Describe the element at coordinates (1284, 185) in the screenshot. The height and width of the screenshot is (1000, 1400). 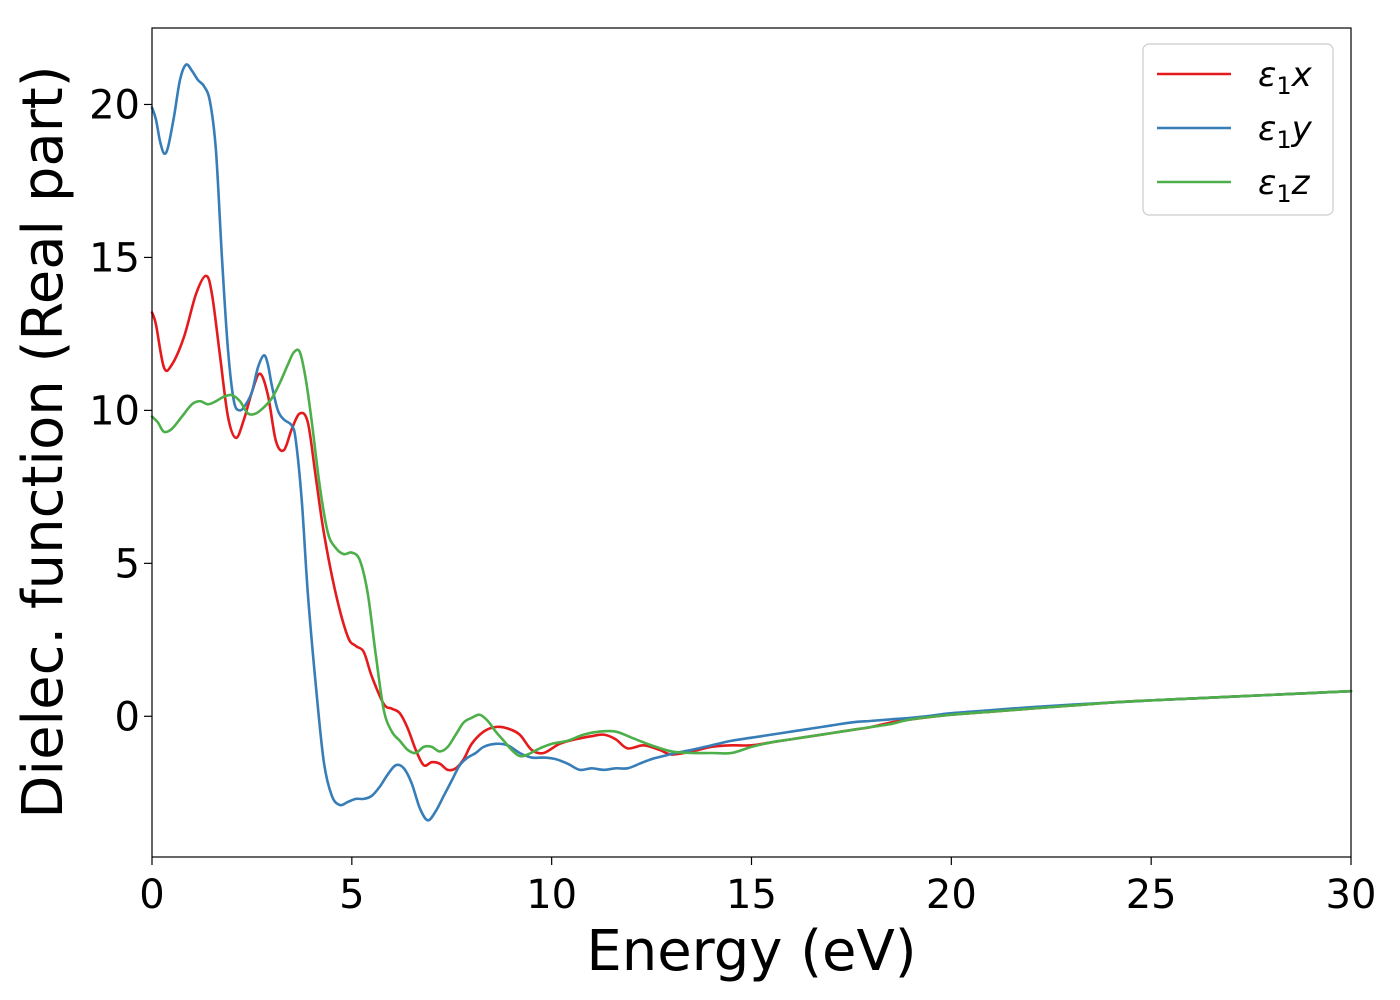
I see `legend-label-3: ε1z` at that location.